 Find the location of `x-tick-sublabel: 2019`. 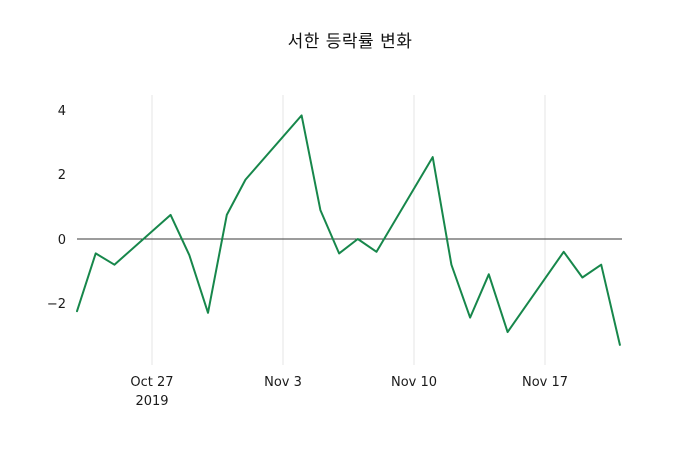

x-tick-sublabel: 2019 is located at coordinates (151, 401).